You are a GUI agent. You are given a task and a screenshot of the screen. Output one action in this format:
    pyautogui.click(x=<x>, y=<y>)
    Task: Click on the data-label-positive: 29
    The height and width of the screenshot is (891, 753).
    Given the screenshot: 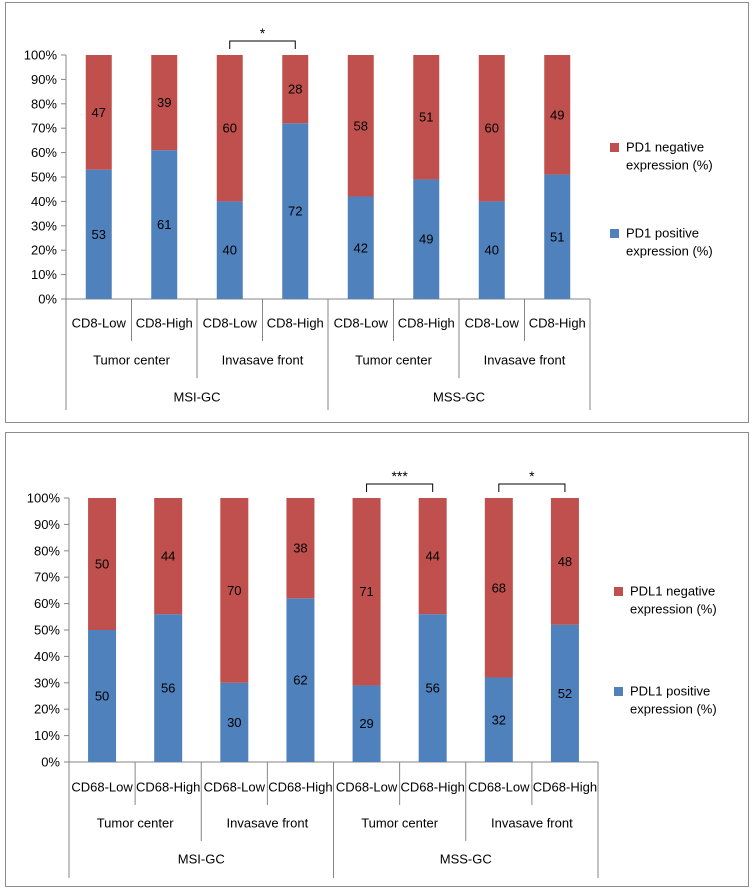 What is the action you would take?
    pyautogui.click(x=366, y=723)
    